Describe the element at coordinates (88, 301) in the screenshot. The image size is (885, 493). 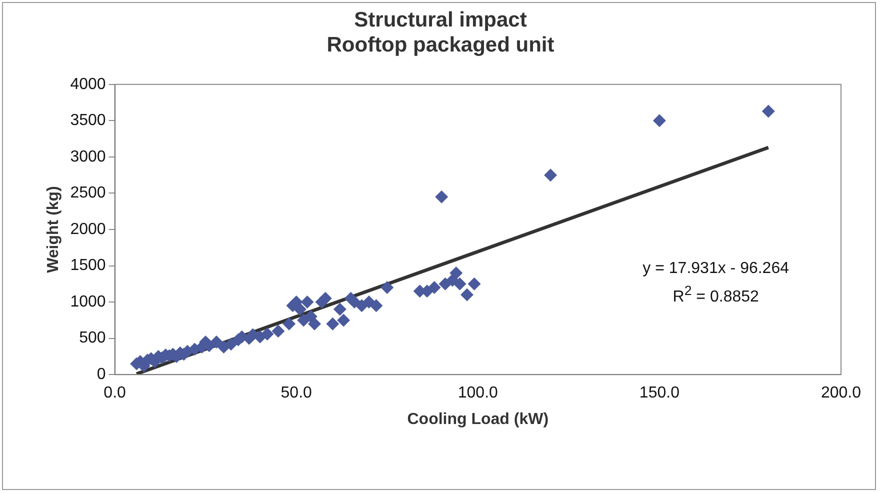
I see `y-tick-label: 1000` at that location.